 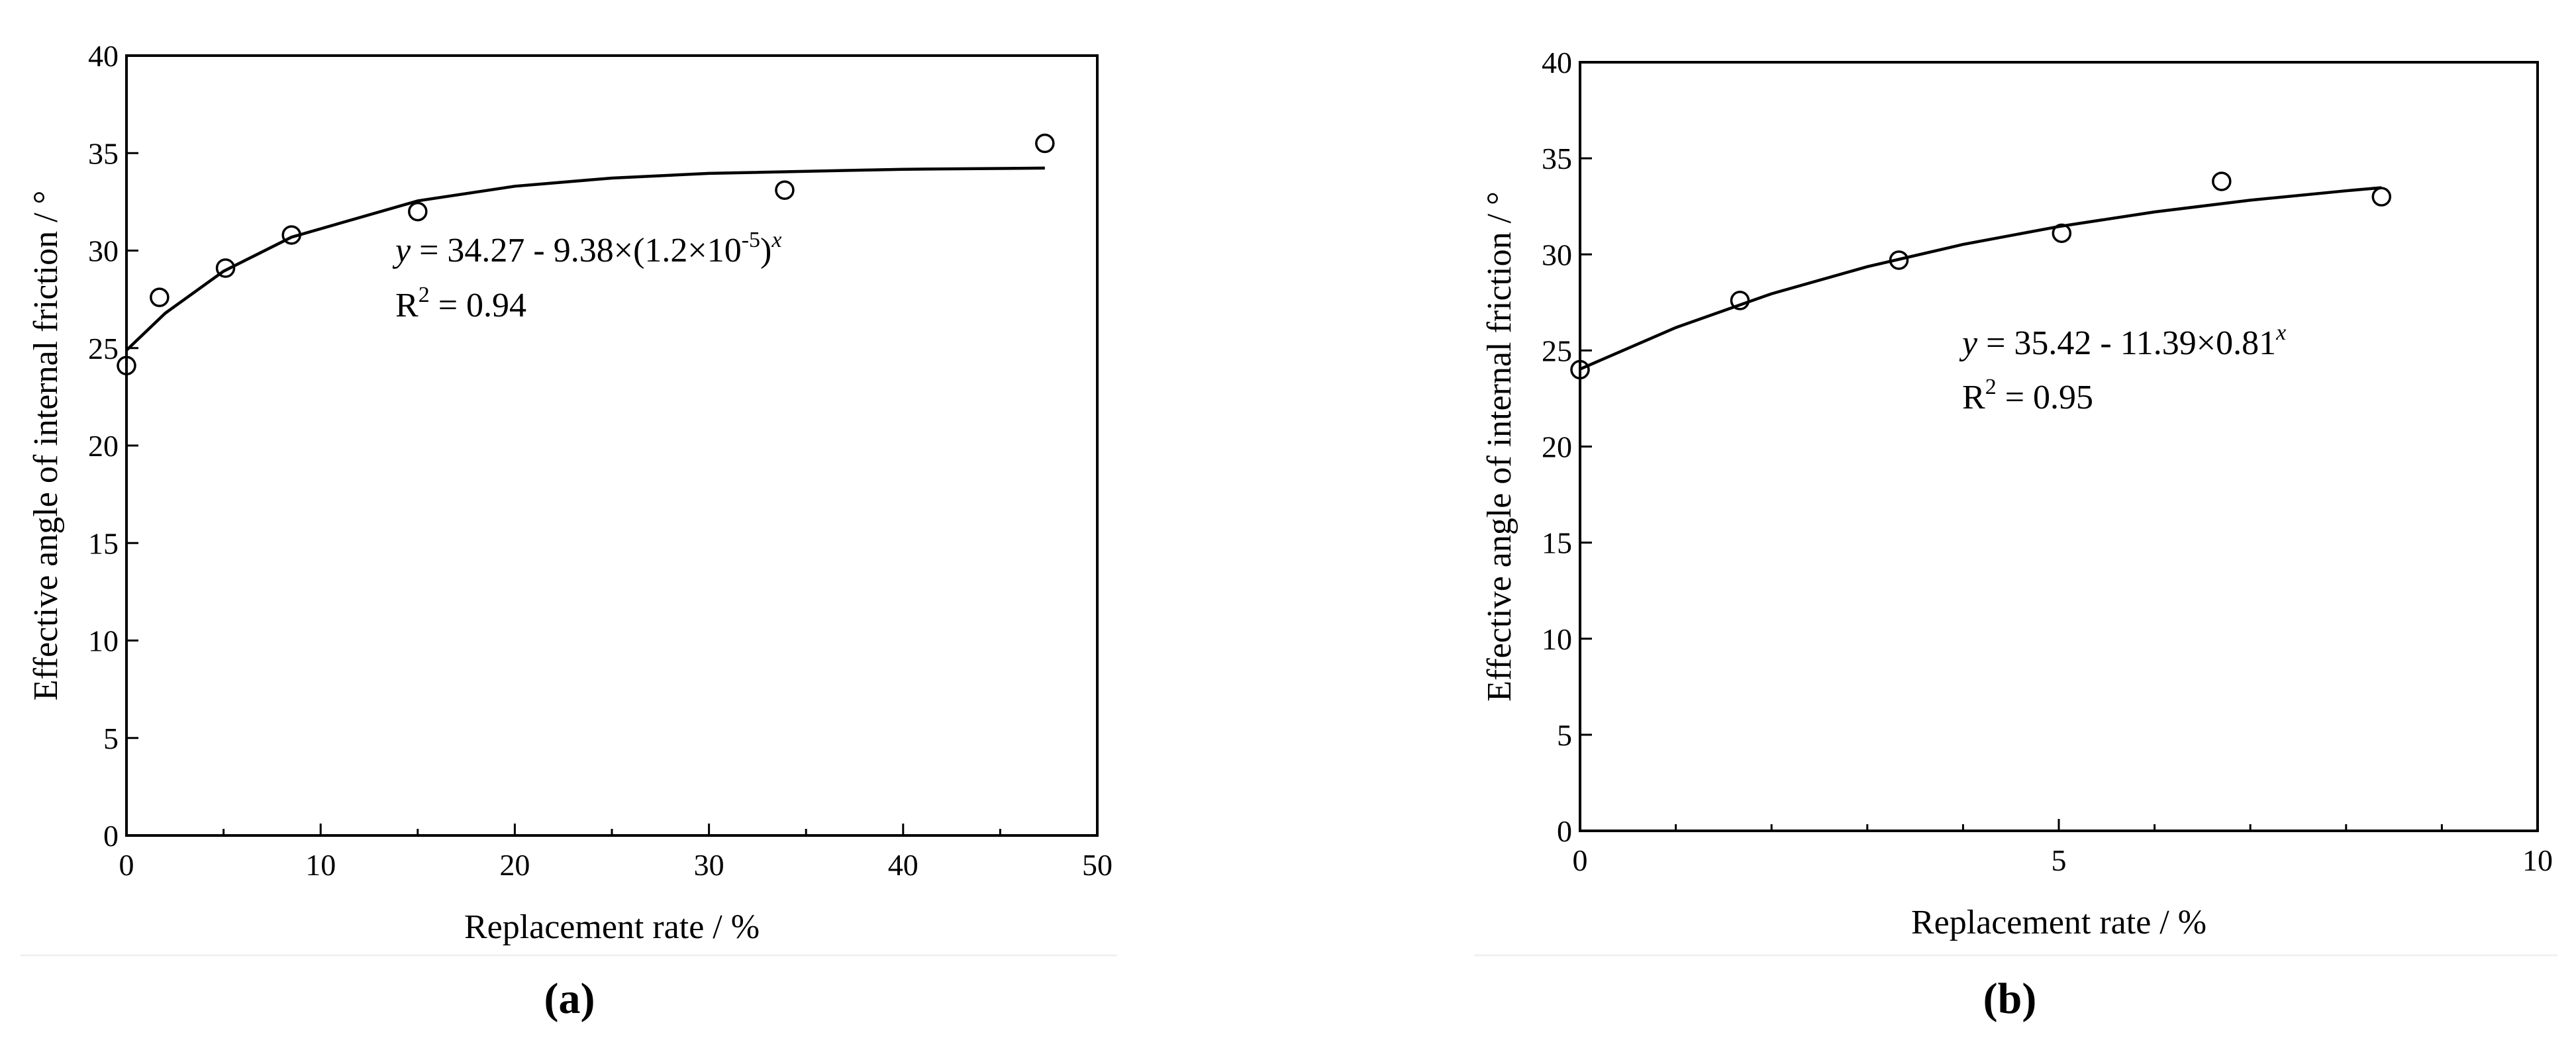 What do you see at coordinates (1097, 865) in the screenshot?
I see `x-tick-label: 50` at bounding box center [1097, 865].